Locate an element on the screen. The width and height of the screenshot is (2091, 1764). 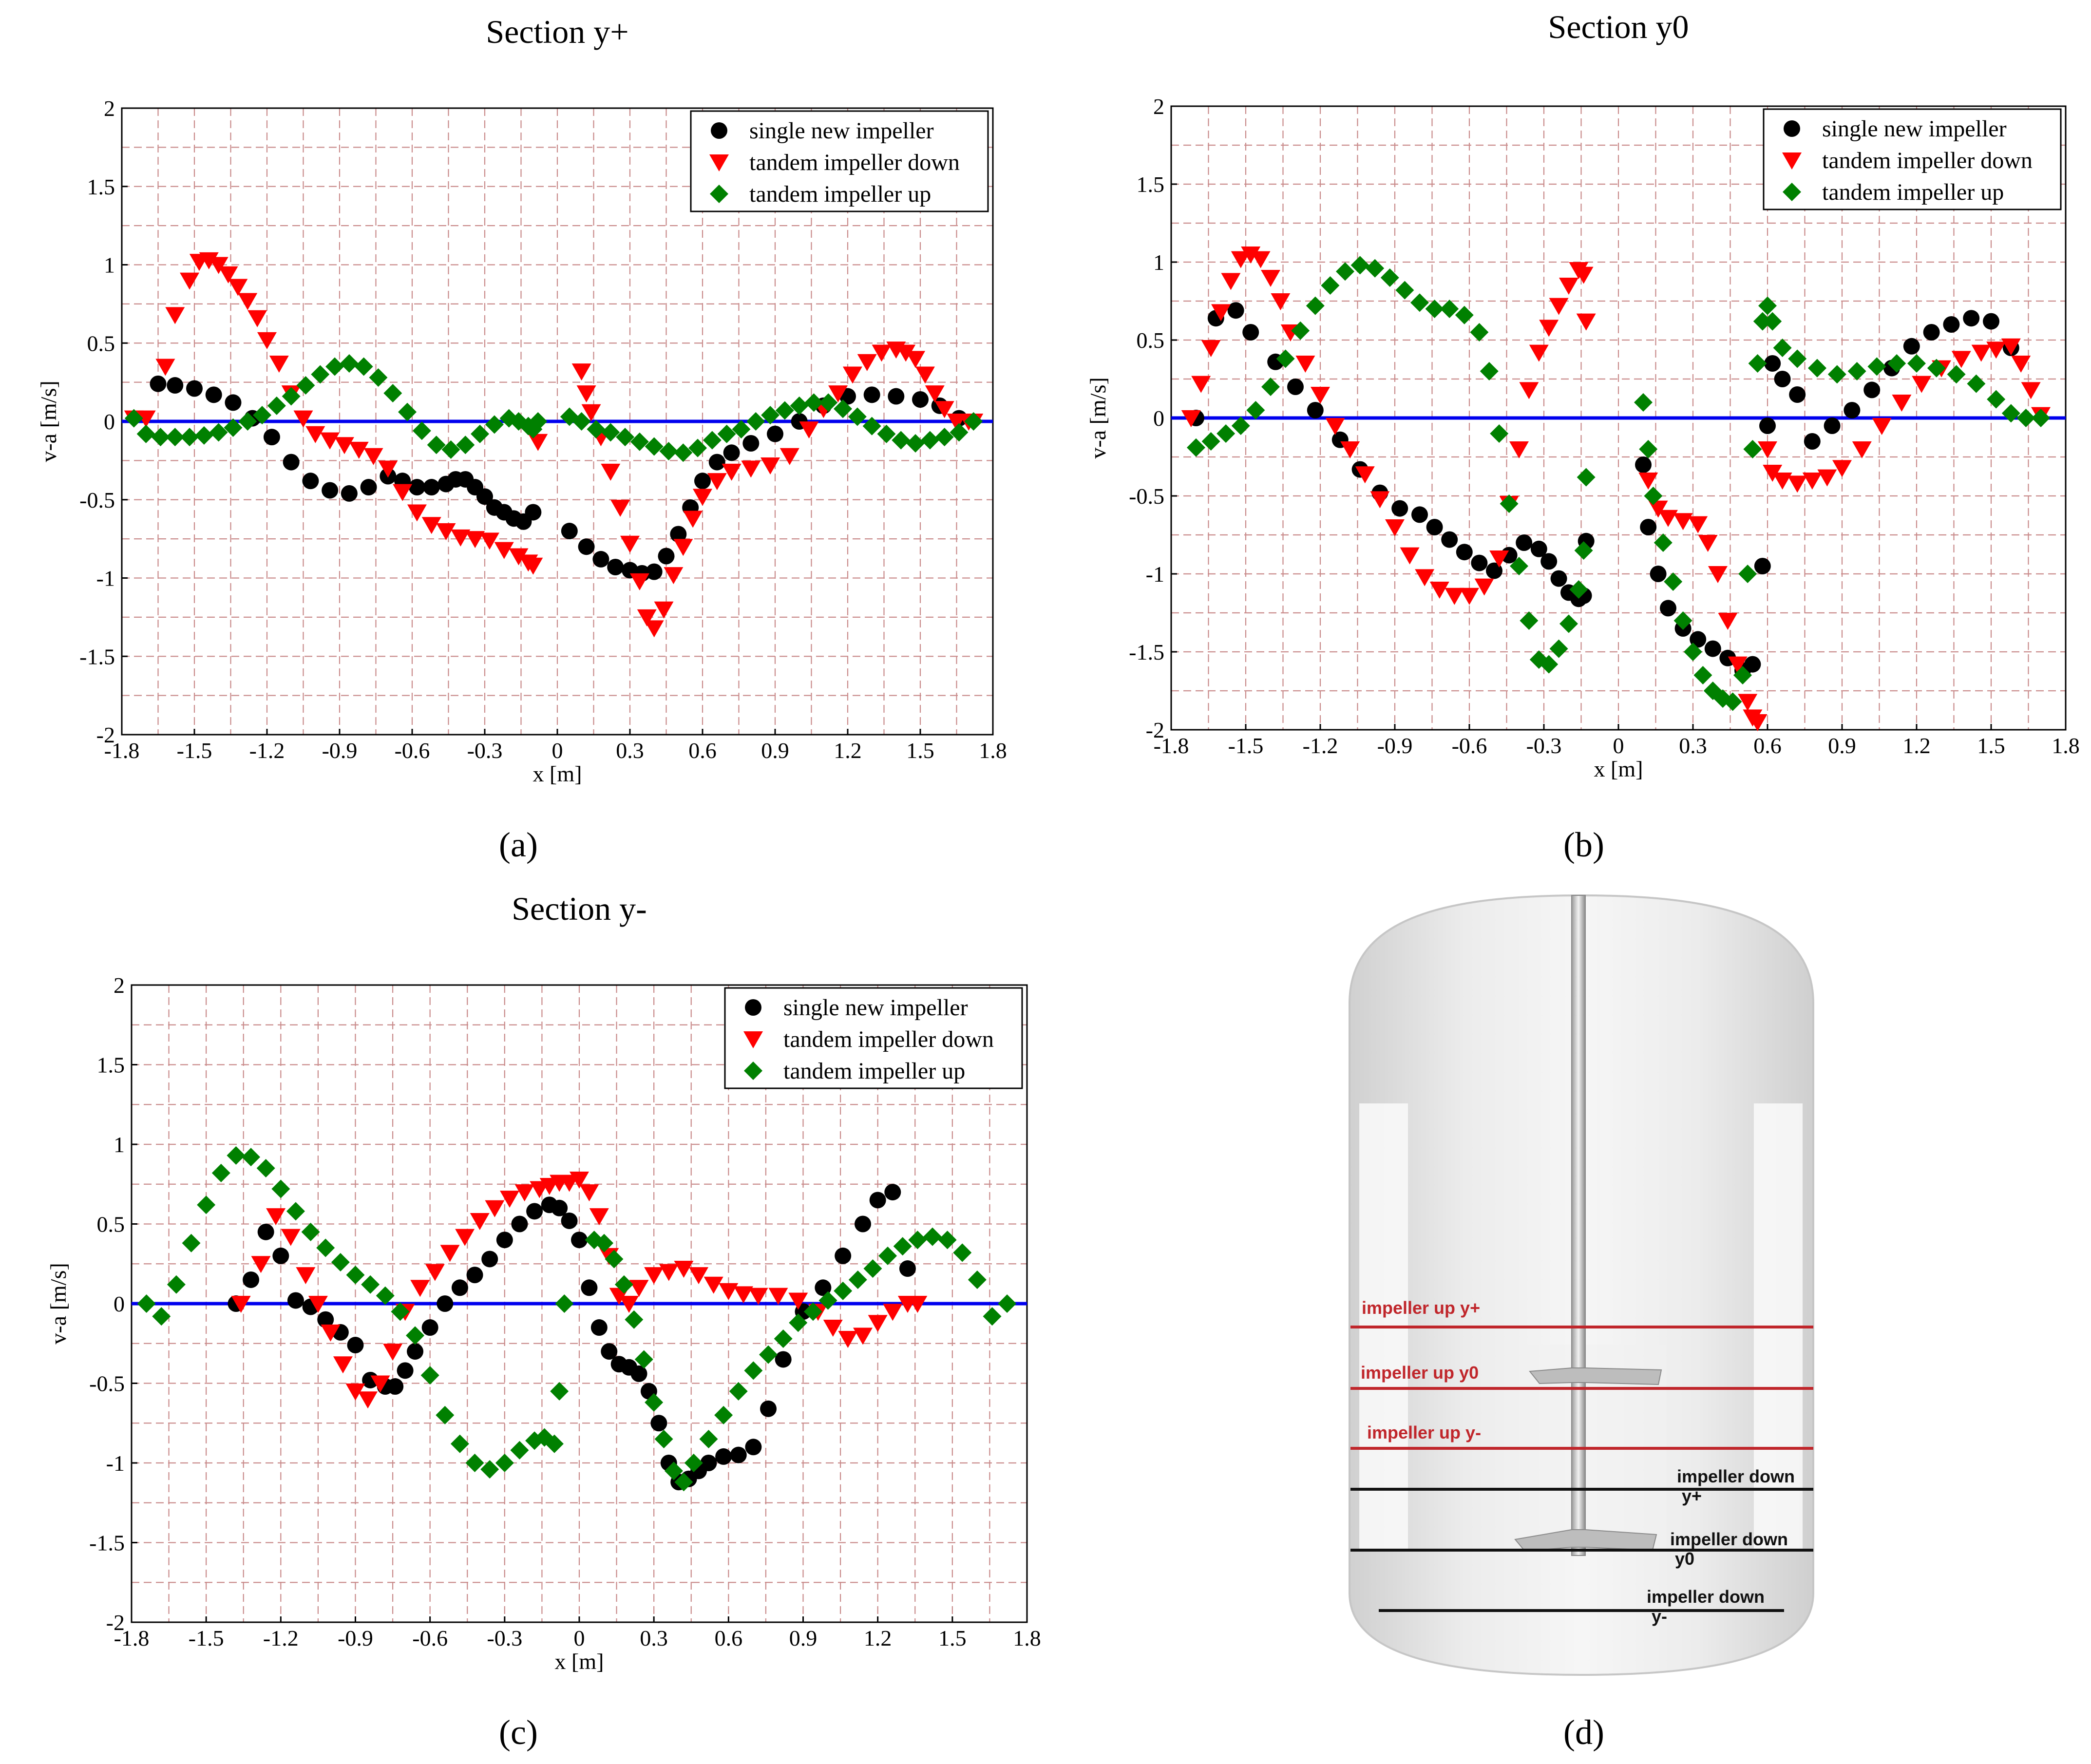
x-tick-label: 0 is located at coordinates (558, 750).